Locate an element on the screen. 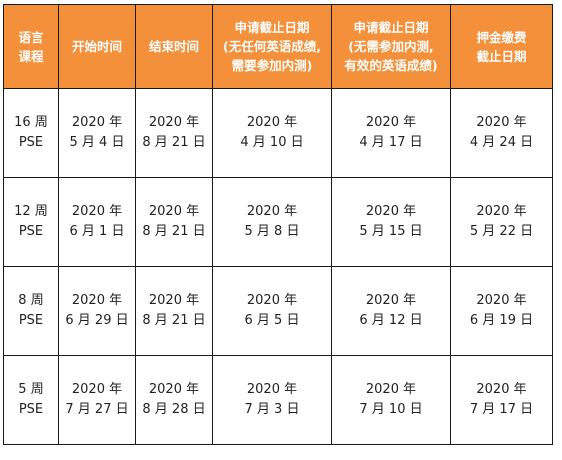  cell-line: 5 月 22 日 is located at coordinates (501, 231).